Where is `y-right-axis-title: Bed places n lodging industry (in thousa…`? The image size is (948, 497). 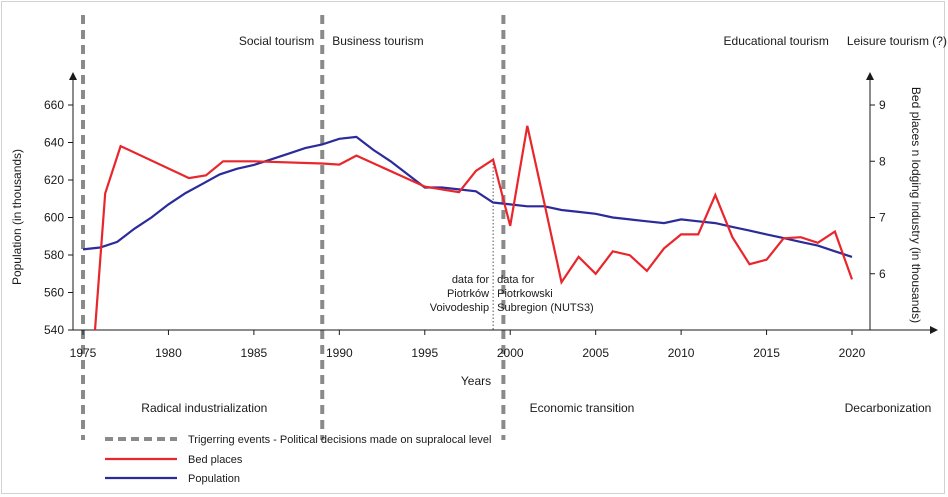
y-right-axis-title: Bed places n lodging industry (in thousa… is located at coordinates (916, 205).